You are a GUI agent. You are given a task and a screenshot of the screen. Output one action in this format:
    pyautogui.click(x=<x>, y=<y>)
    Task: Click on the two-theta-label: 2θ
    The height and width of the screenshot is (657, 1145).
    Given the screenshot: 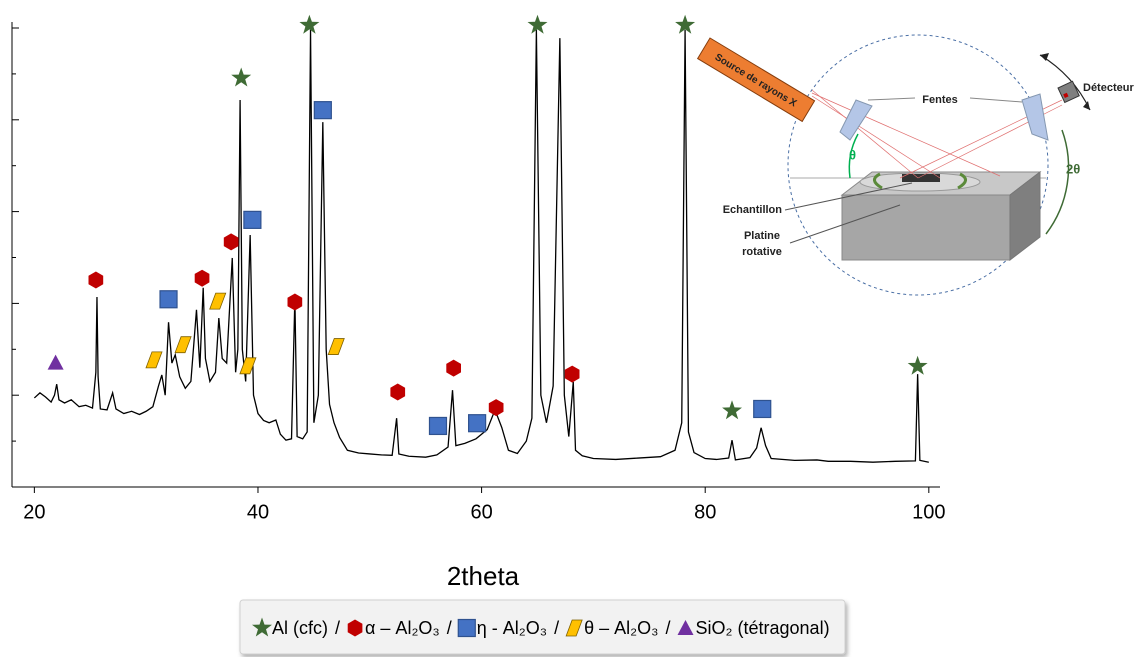 What is the action you would take?
    pyautogui.click(x=1073, y=168)
    